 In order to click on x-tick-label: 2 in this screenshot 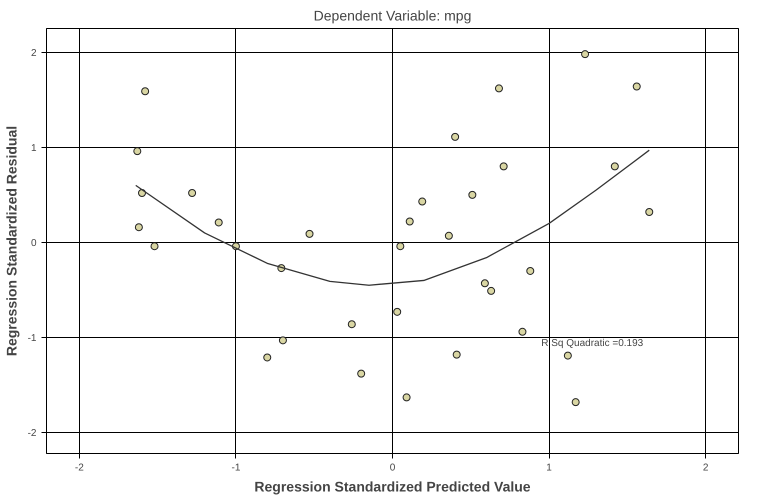, I will do `click(705, 468)`.